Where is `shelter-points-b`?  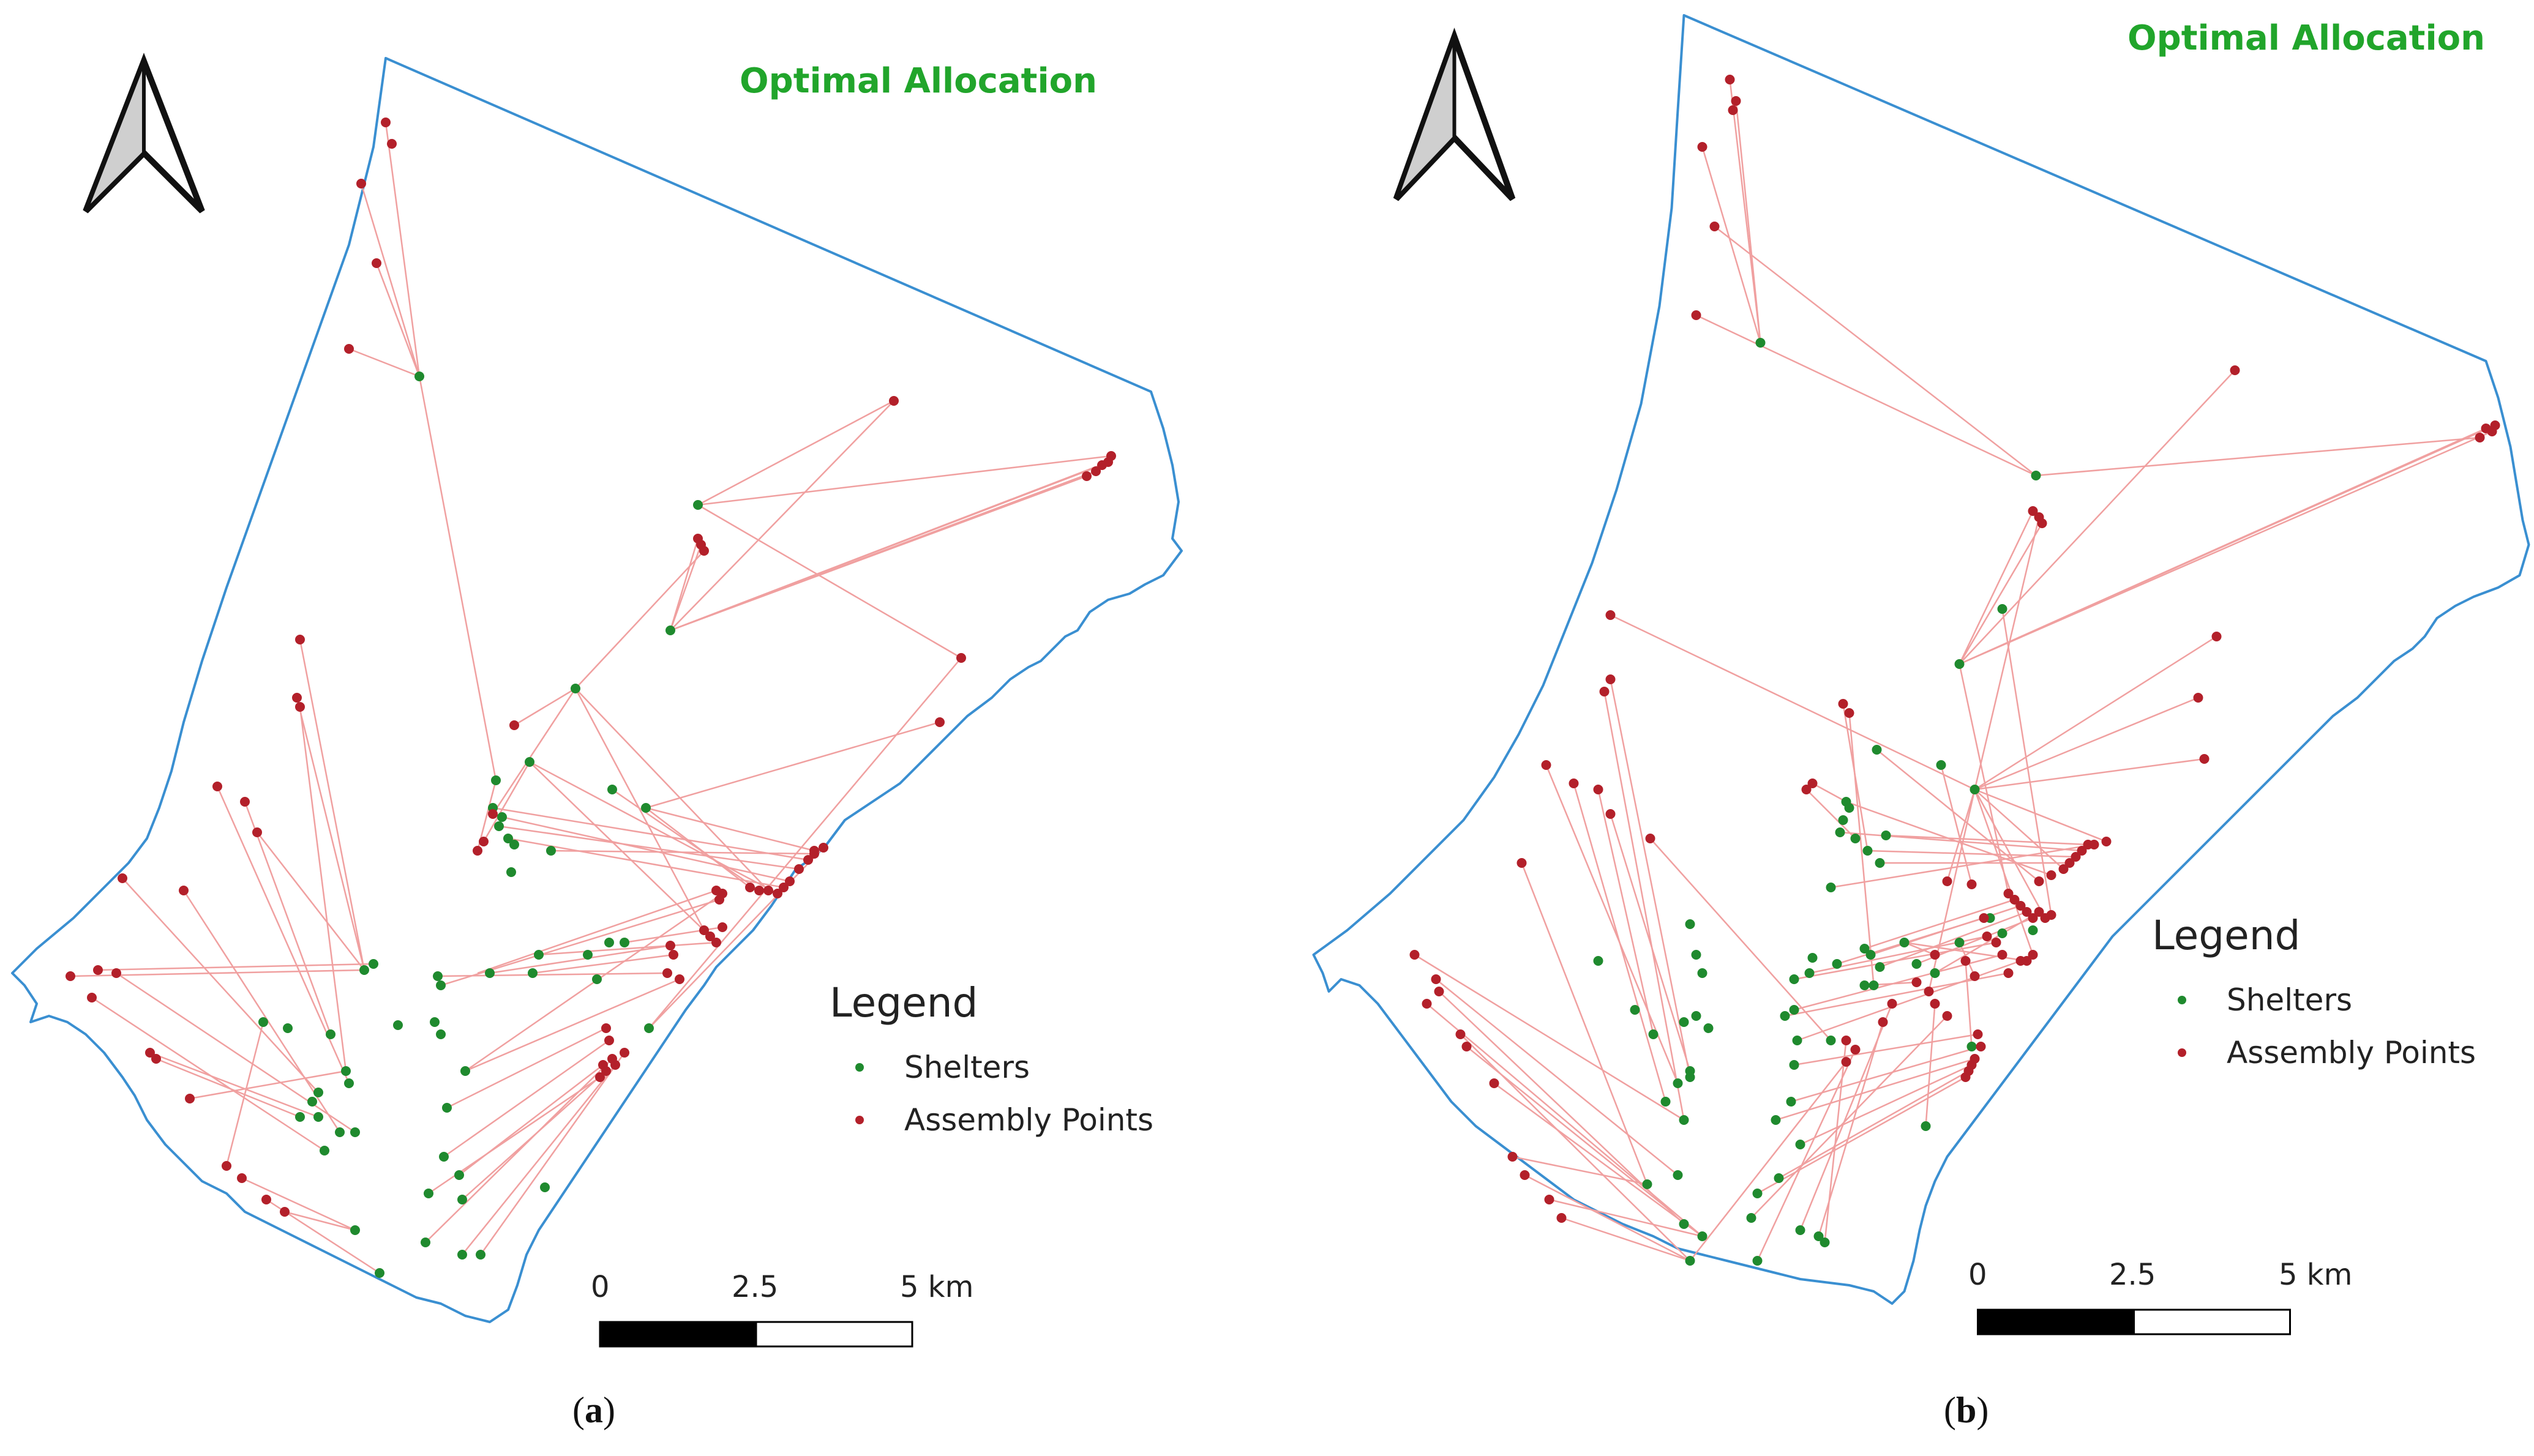 shelter-points-b is located at coordinates (1817, 802).